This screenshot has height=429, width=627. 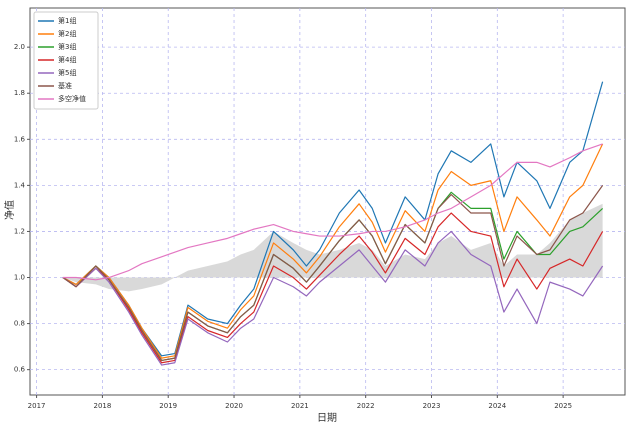 What do you see at coordinates (20, 139) in the screenshot?
I see `y-tick-label: 1.6` at bounding box center [20, 139].